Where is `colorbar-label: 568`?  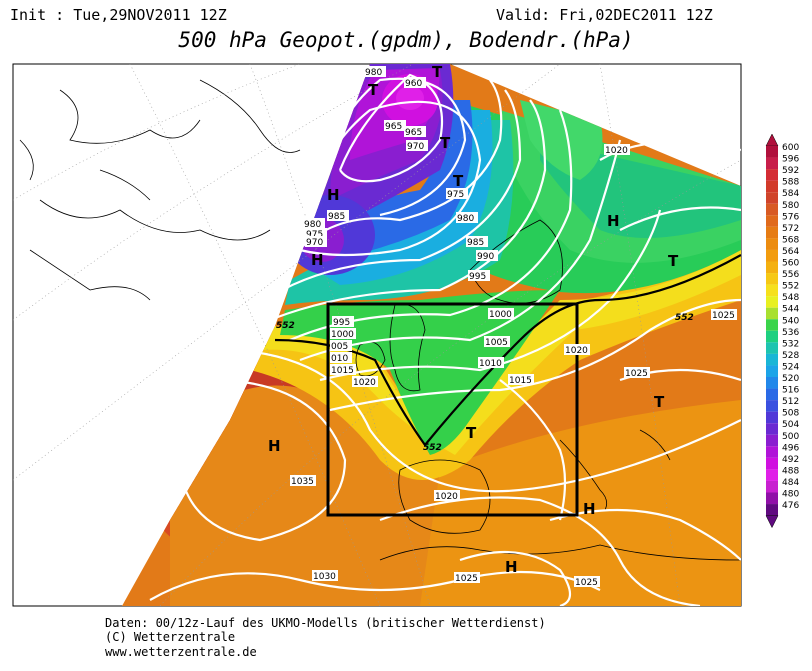
colorbar-label: 568 is located at coordinates (790, 240).